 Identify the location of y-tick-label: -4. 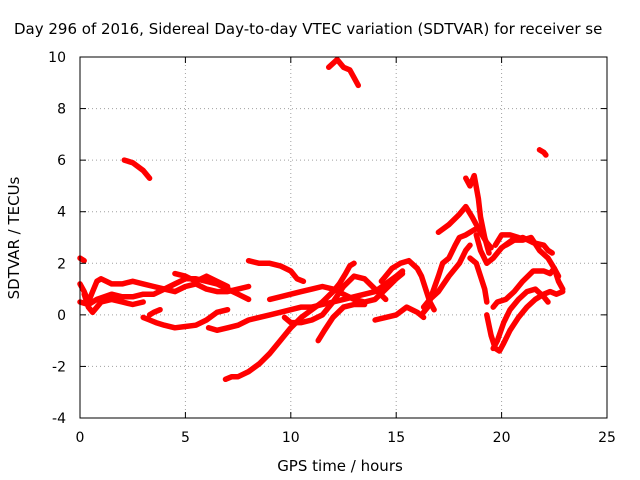
(59, 419).